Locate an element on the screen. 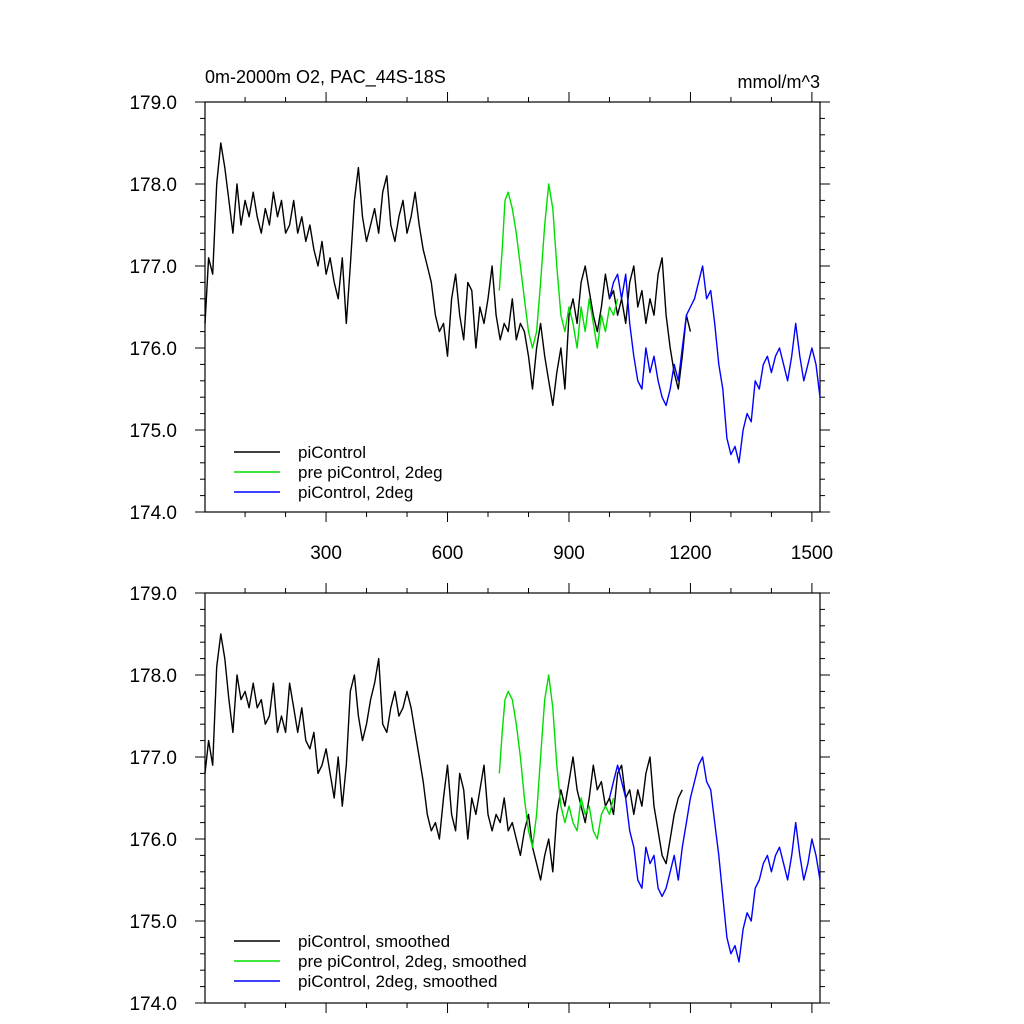 Image resolution: width=1024 pixels, height=1024 pixels. y-tick-labels-bottom: 179.0 178.0 177.0 176.0 175.0 174.0 is located at coordinates (153, 799).